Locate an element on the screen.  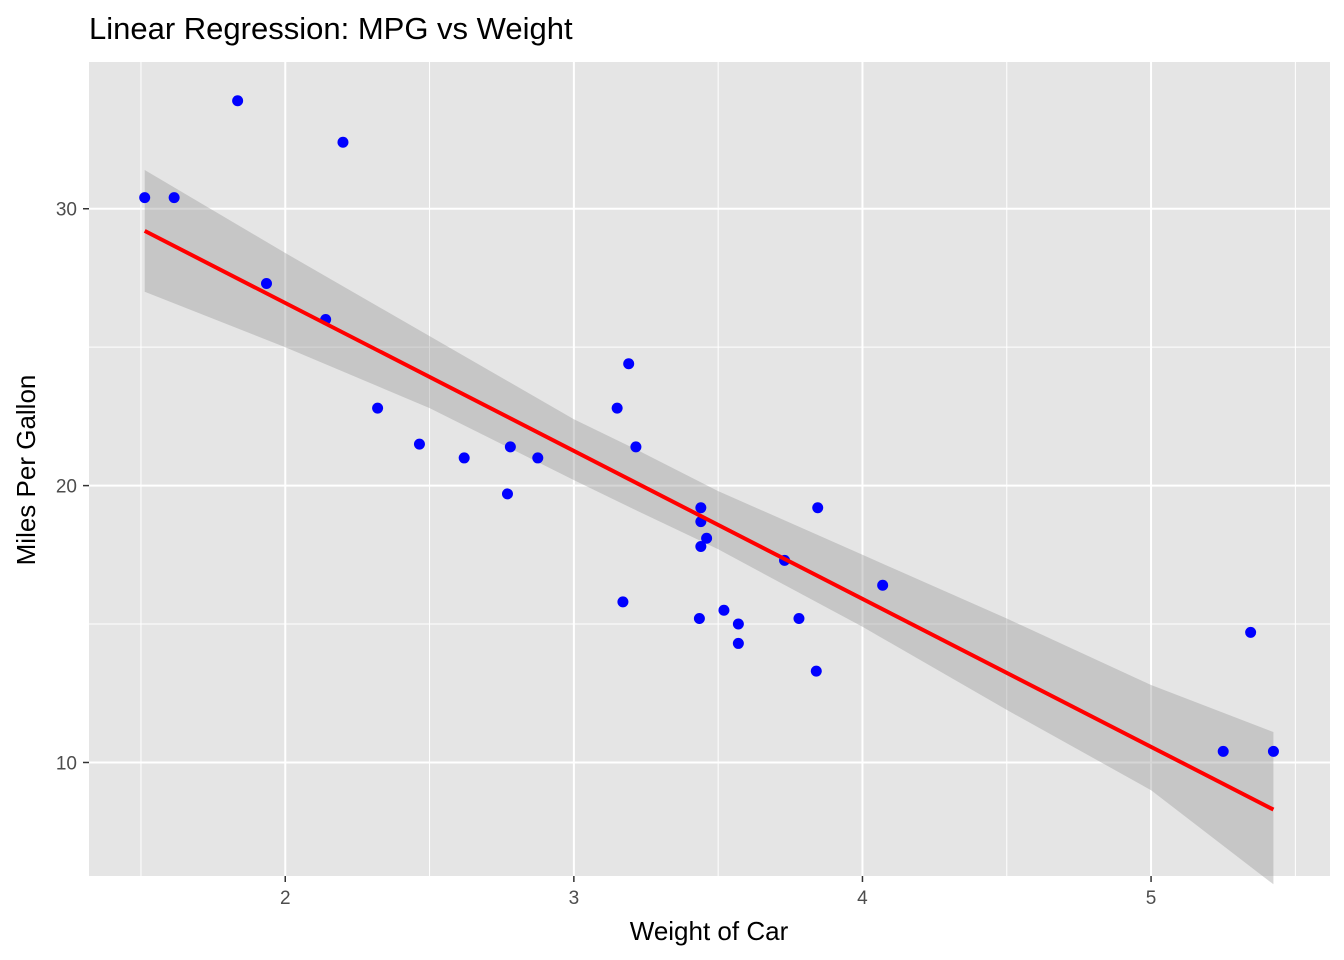
y-tick-label: 30 is located at coordinates (66, 210).